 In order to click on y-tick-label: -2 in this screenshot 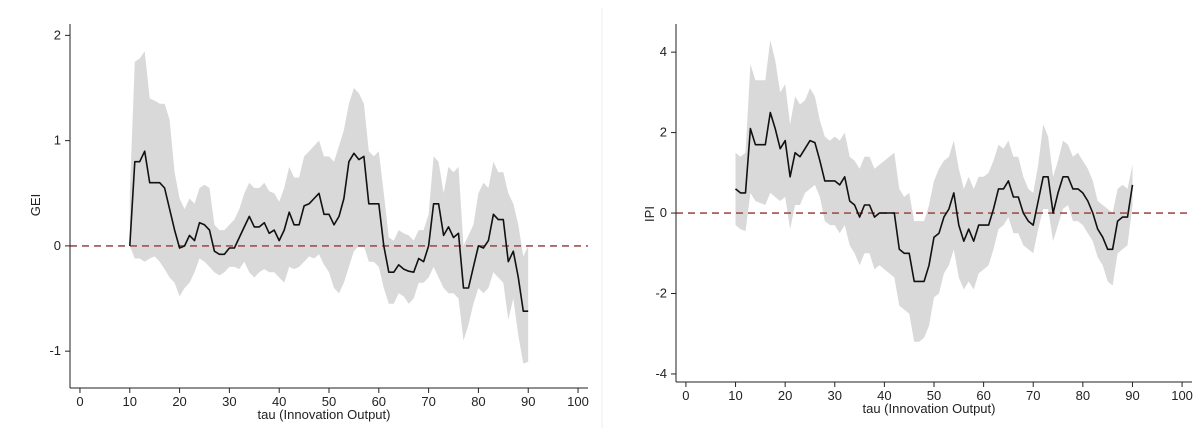, I will do `click(661, 293)`.